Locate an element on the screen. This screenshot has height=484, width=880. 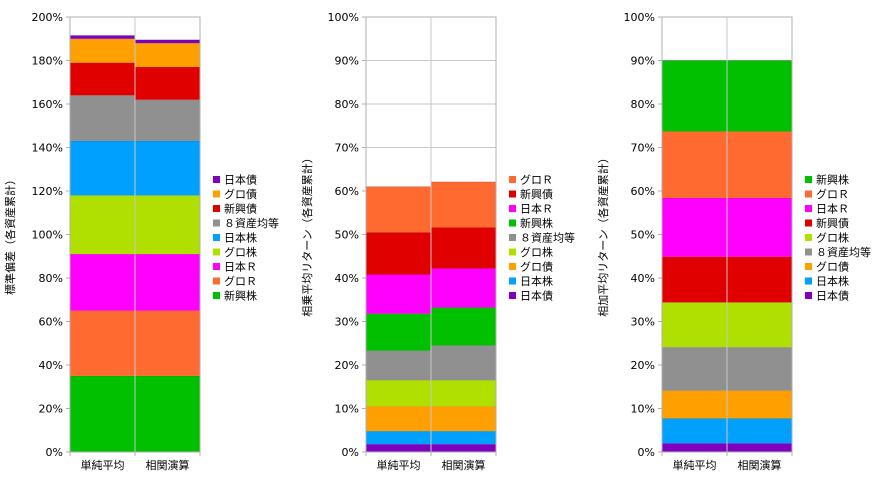
y-tick-label: 90% is located at coordinates (643, 61).